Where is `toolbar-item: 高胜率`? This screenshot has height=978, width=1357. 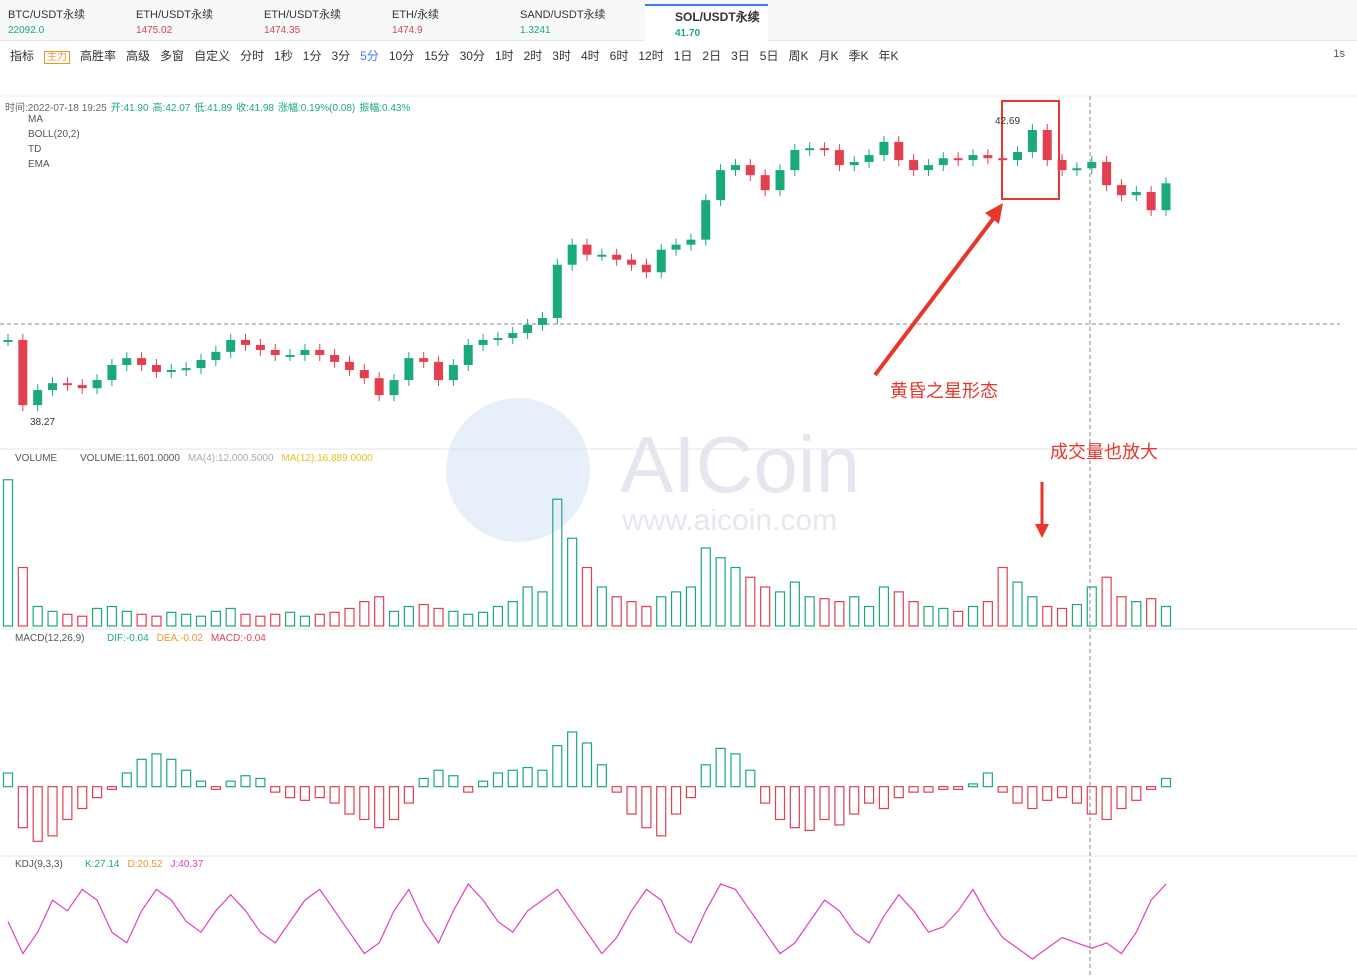
toolbar-item: 高胜率 is located at coordinates (98, 56).